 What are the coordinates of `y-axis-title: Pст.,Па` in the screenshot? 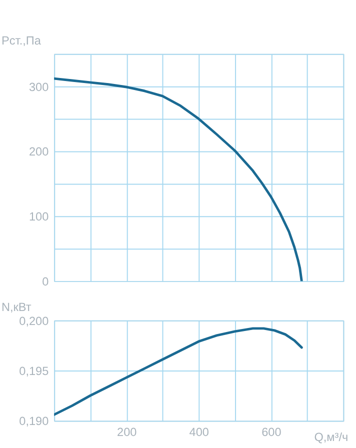 It's located at (21, 41).